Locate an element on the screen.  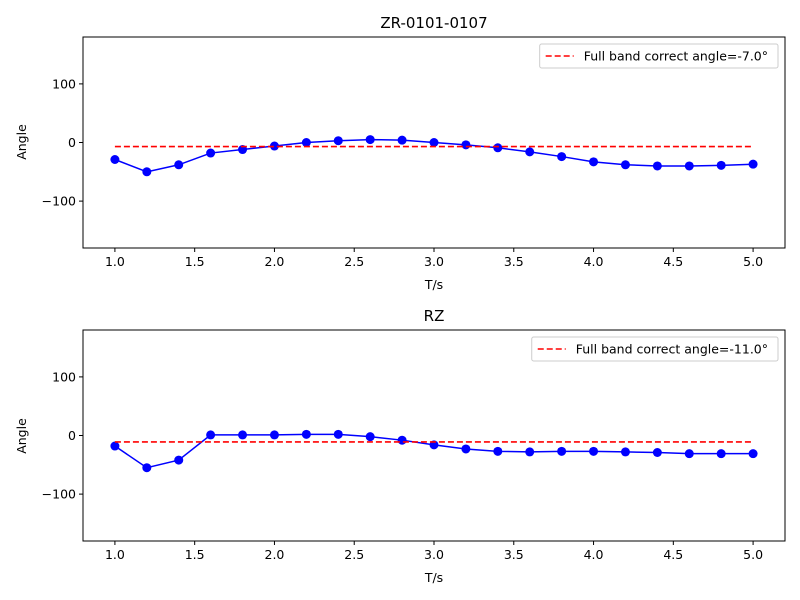
legend-label: Full band correct angle=-7.0° is located at coordinates (676, 56).